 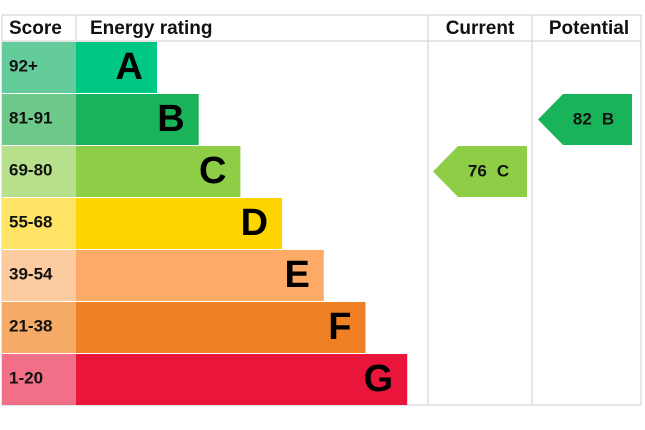 What do you see at coordinates (503, 171) in the screenshot?
I see `current-band: C` at bounding box center [503, 171].